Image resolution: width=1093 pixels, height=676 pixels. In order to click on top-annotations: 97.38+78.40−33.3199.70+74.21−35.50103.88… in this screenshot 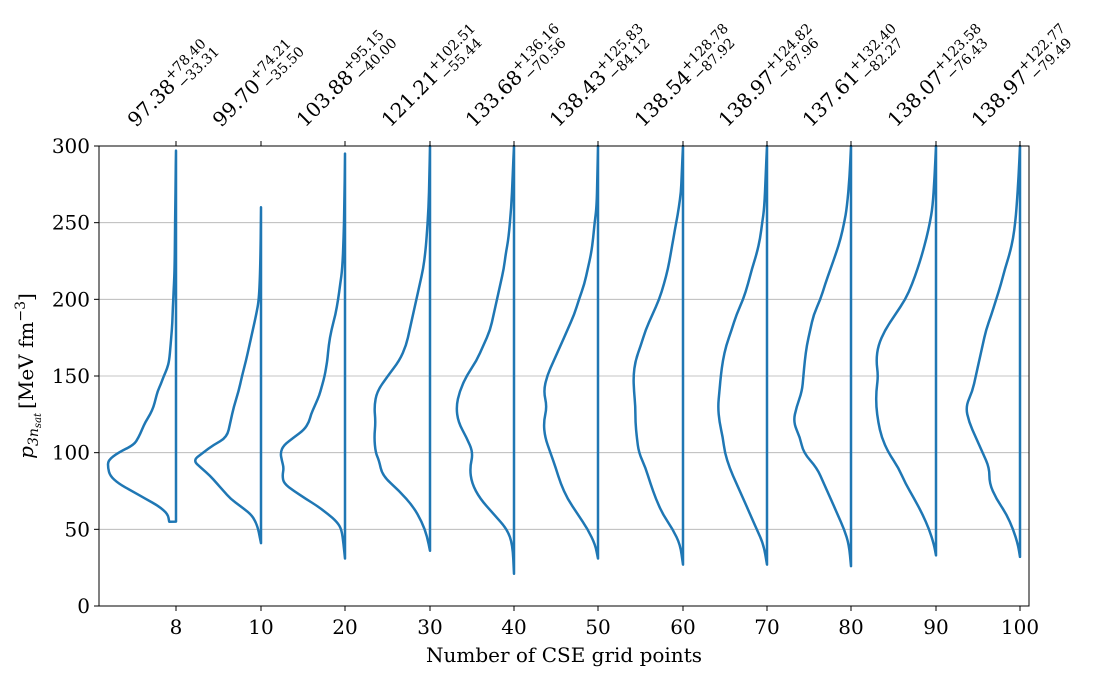, I will do `click(598, 76)`.